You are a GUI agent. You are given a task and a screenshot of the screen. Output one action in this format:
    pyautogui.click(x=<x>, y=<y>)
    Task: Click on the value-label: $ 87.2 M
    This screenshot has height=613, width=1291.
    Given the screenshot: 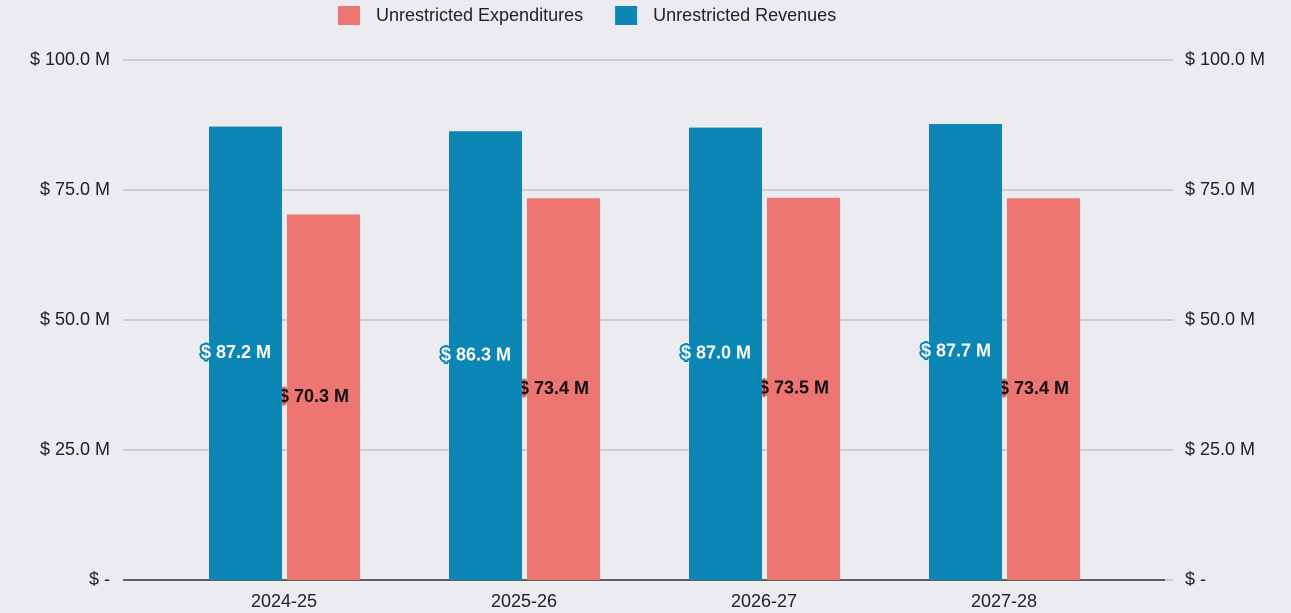 What is the action you would take?
    pyautogui.click(x=236, y=352)
    